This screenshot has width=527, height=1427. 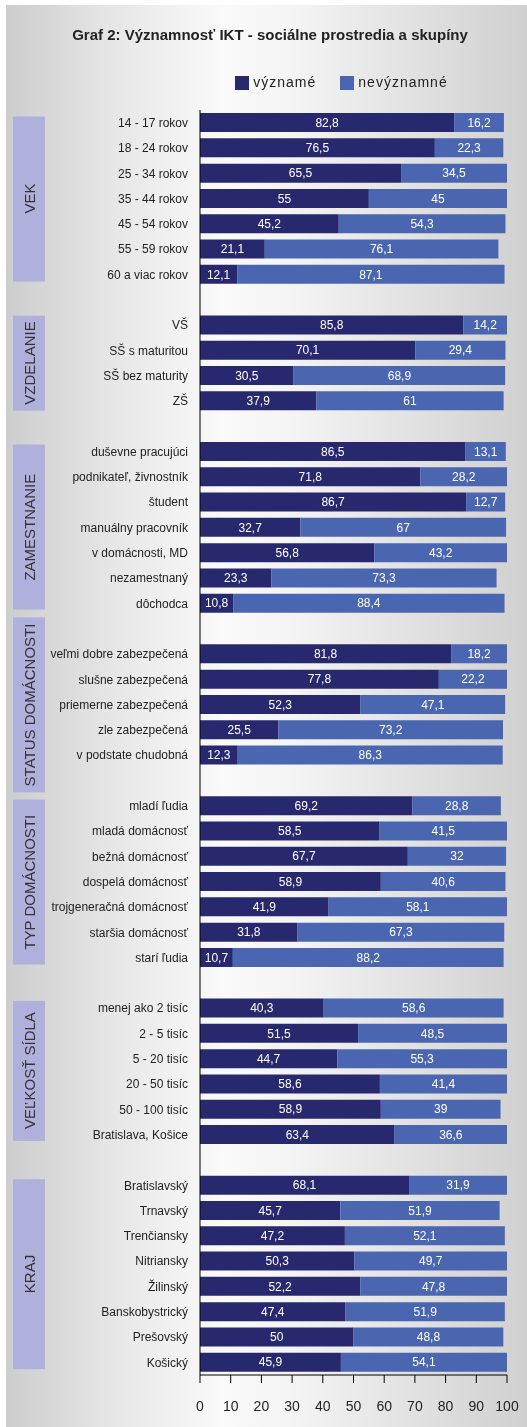 What do you see at coordinates (390, 730) in the screenshot?
I see `data-label: 73,2` at bounding box center [390, 730].